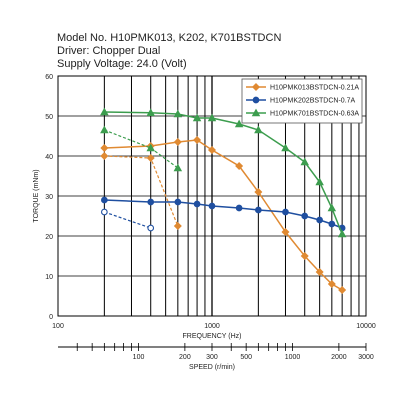  I want to click on y-tick-label: 0, so click(51, 317).